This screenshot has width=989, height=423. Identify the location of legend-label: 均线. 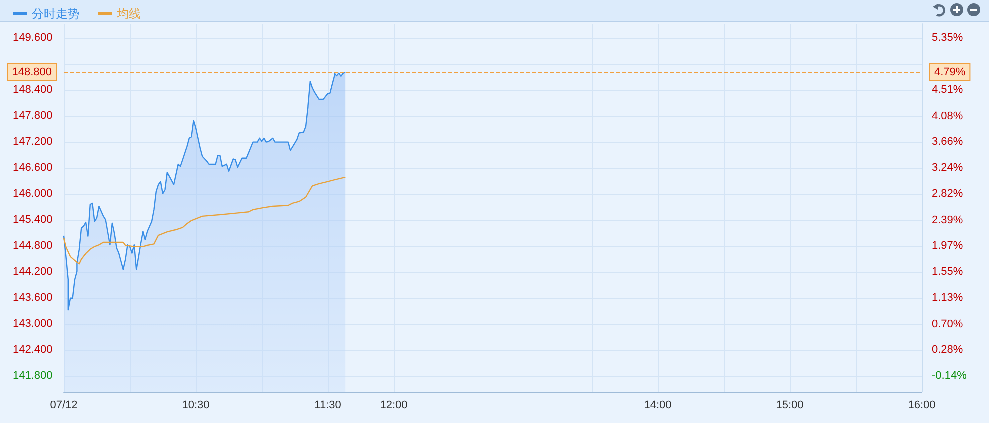
(128, 14).